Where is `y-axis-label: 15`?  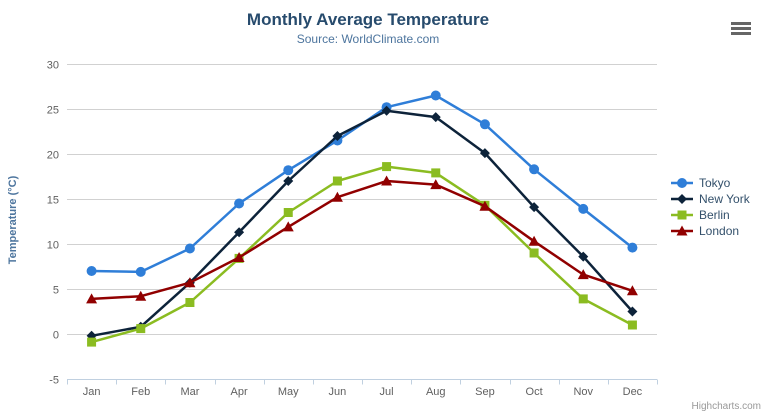
y-axis-label: 15 is located at coordinates (53, 201).